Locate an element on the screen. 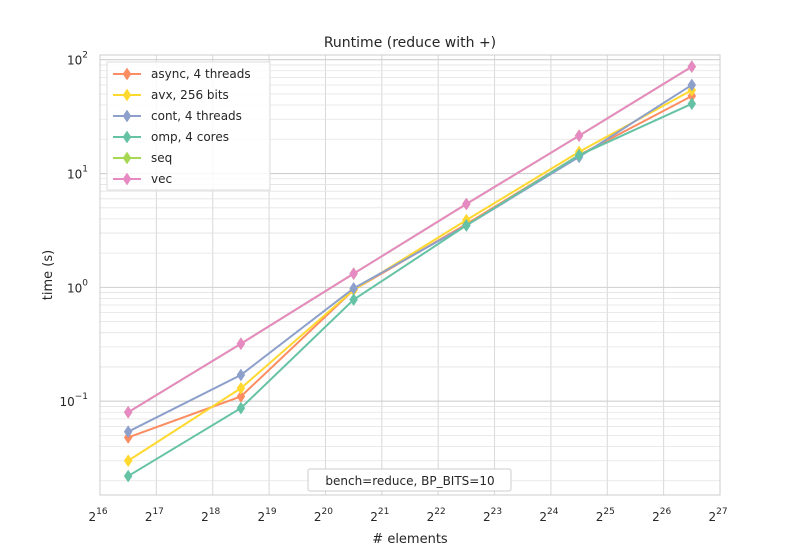 The width and height of the screenshot is (800, 550). x-tick-labels: 216 217 218 219 220 221 222 223 224 225 226 227 is located at coordinates (407, 515).